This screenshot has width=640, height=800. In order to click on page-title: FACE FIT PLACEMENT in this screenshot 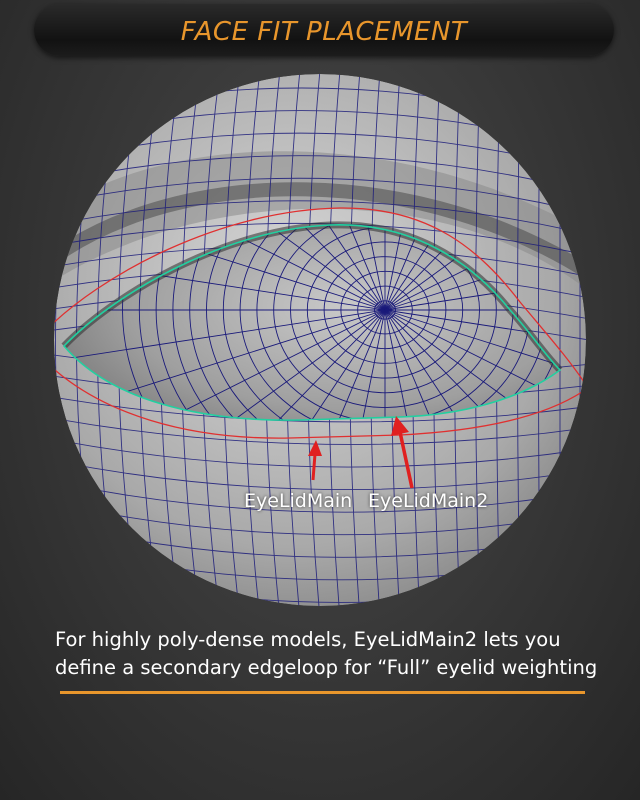, I will do `click(324, 32)`.